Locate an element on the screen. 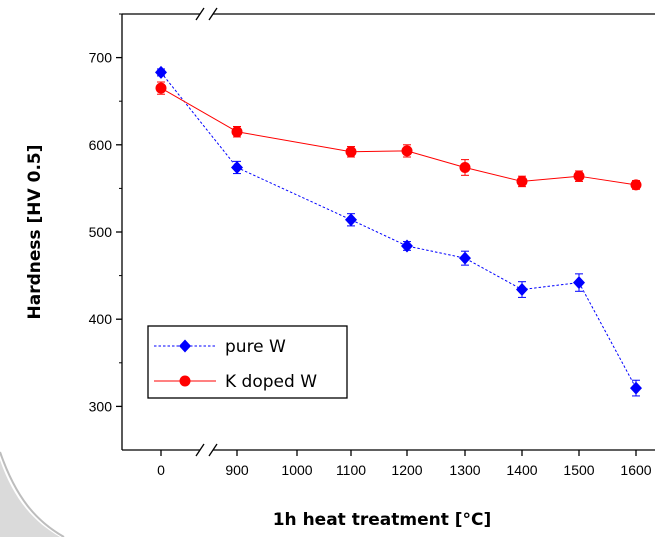  legend-box is located at coordinates (247, 362).